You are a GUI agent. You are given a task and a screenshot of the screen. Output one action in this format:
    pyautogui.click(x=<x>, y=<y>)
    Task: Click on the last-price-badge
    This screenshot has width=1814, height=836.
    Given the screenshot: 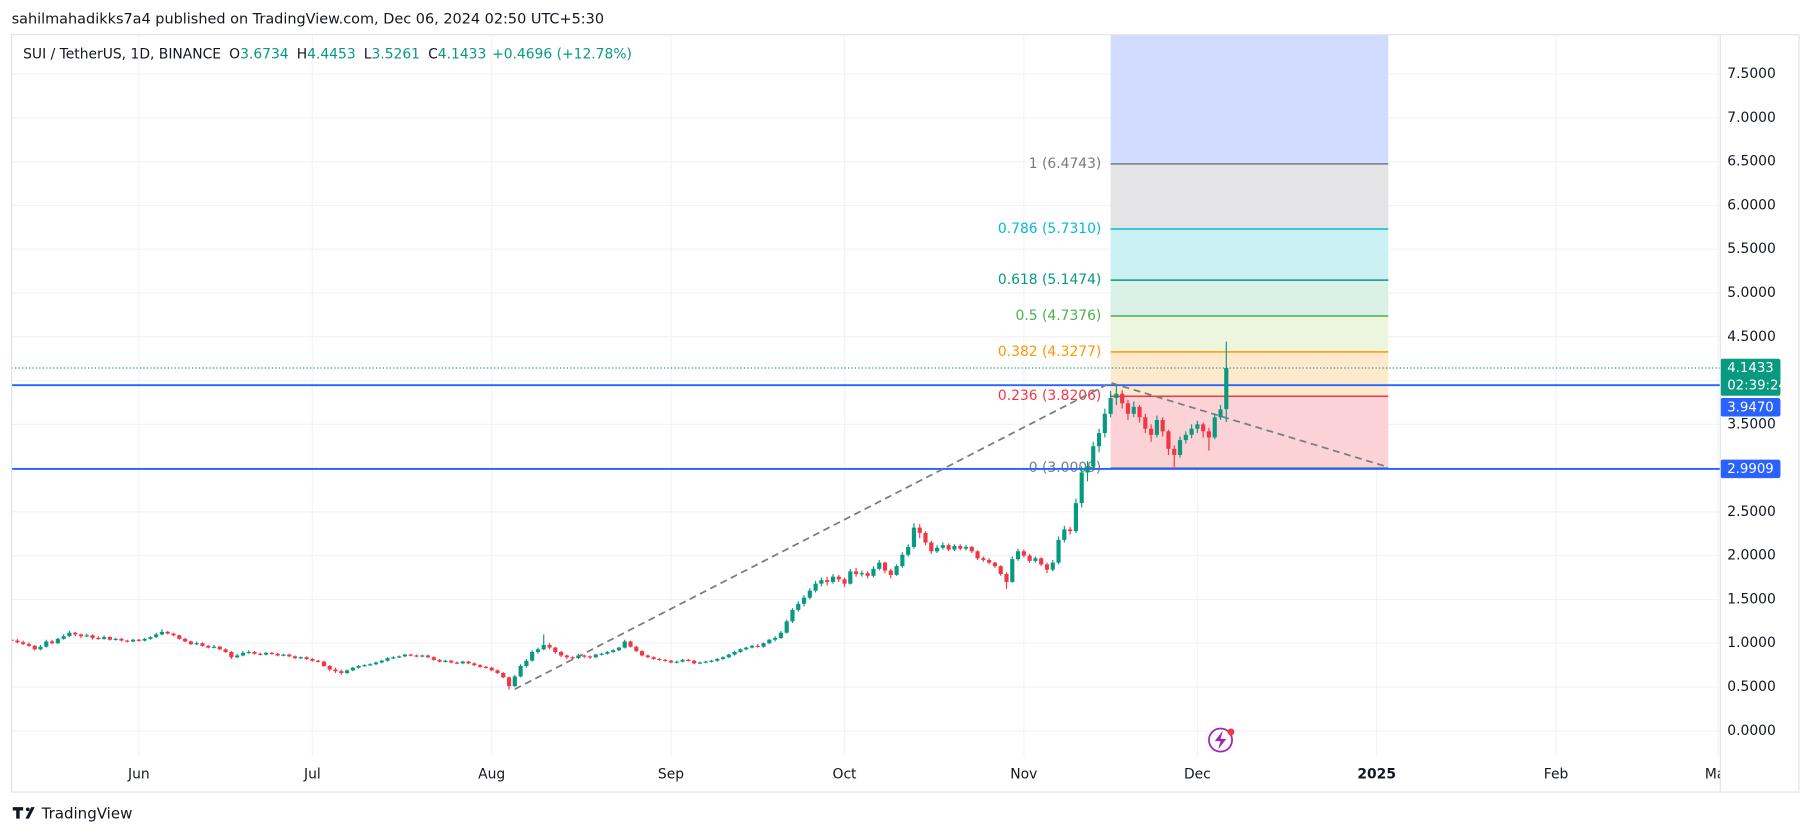 What is the action you would take?
    pyautogui.click(x=1750, y=377)
    